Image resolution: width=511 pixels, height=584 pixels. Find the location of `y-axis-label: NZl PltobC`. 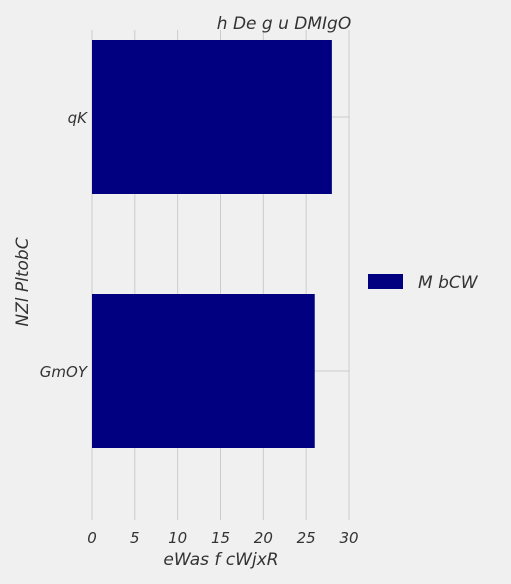

y-axis-label: NZl PltobC is located at coordinates (23, 281).